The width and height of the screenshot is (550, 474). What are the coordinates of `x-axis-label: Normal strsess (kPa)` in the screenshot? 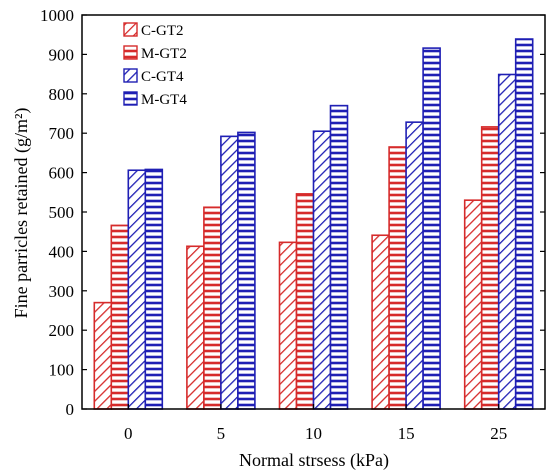 It's located at (314, 460).